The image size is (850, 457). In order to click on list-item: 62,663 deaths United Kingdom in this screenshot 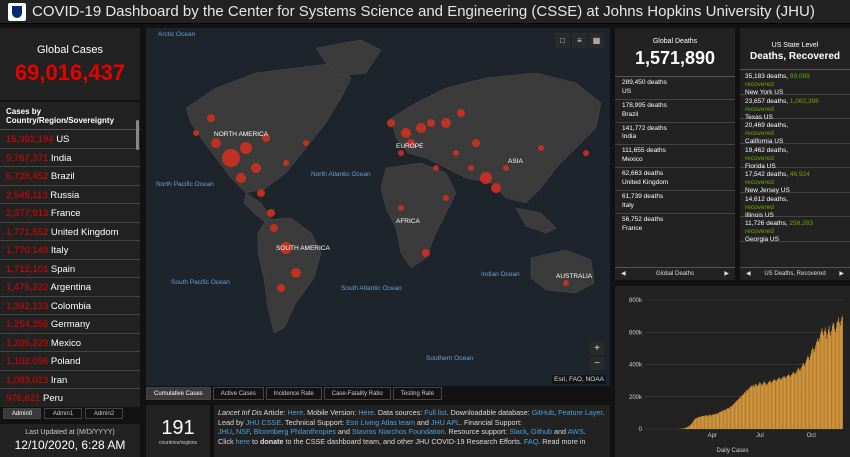, I will do `click(675, 179)`.